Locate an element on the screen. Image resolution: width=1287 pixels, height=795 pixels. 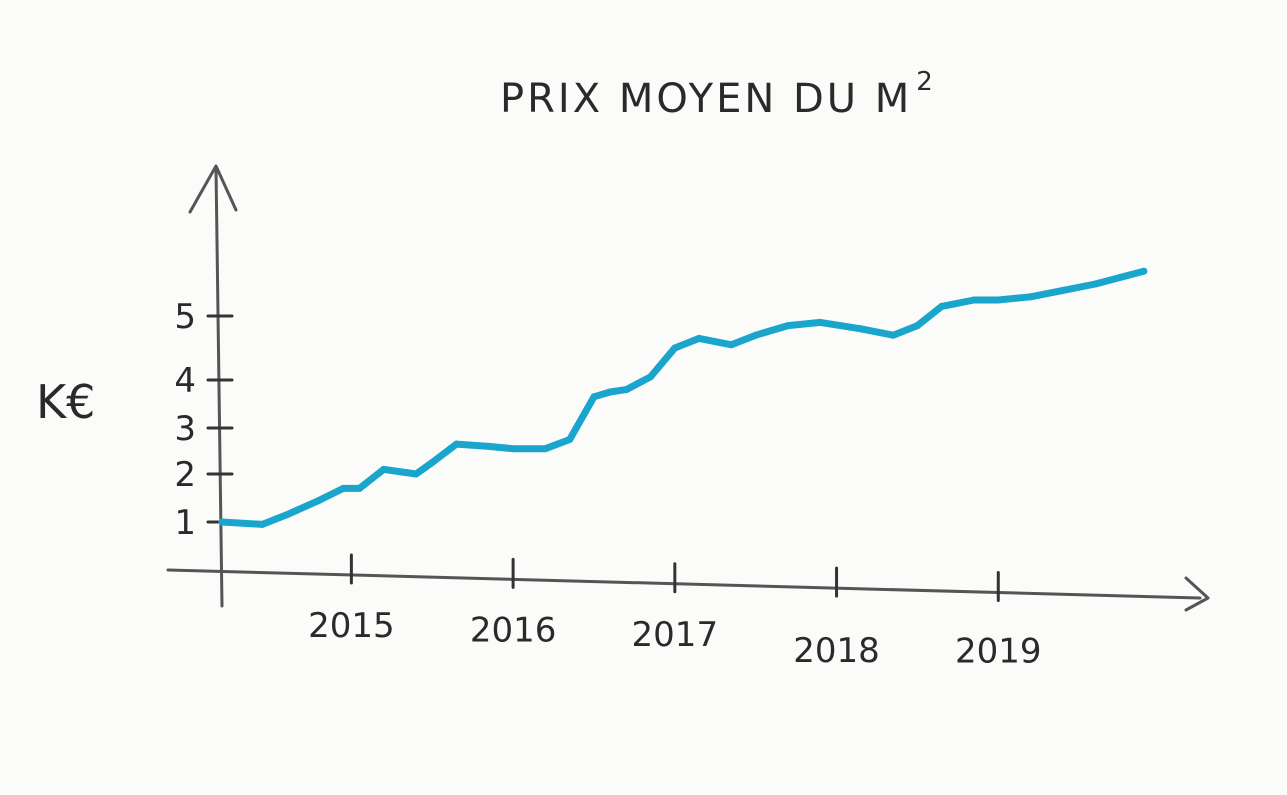
y-axis is located at coordinates (219, 387).